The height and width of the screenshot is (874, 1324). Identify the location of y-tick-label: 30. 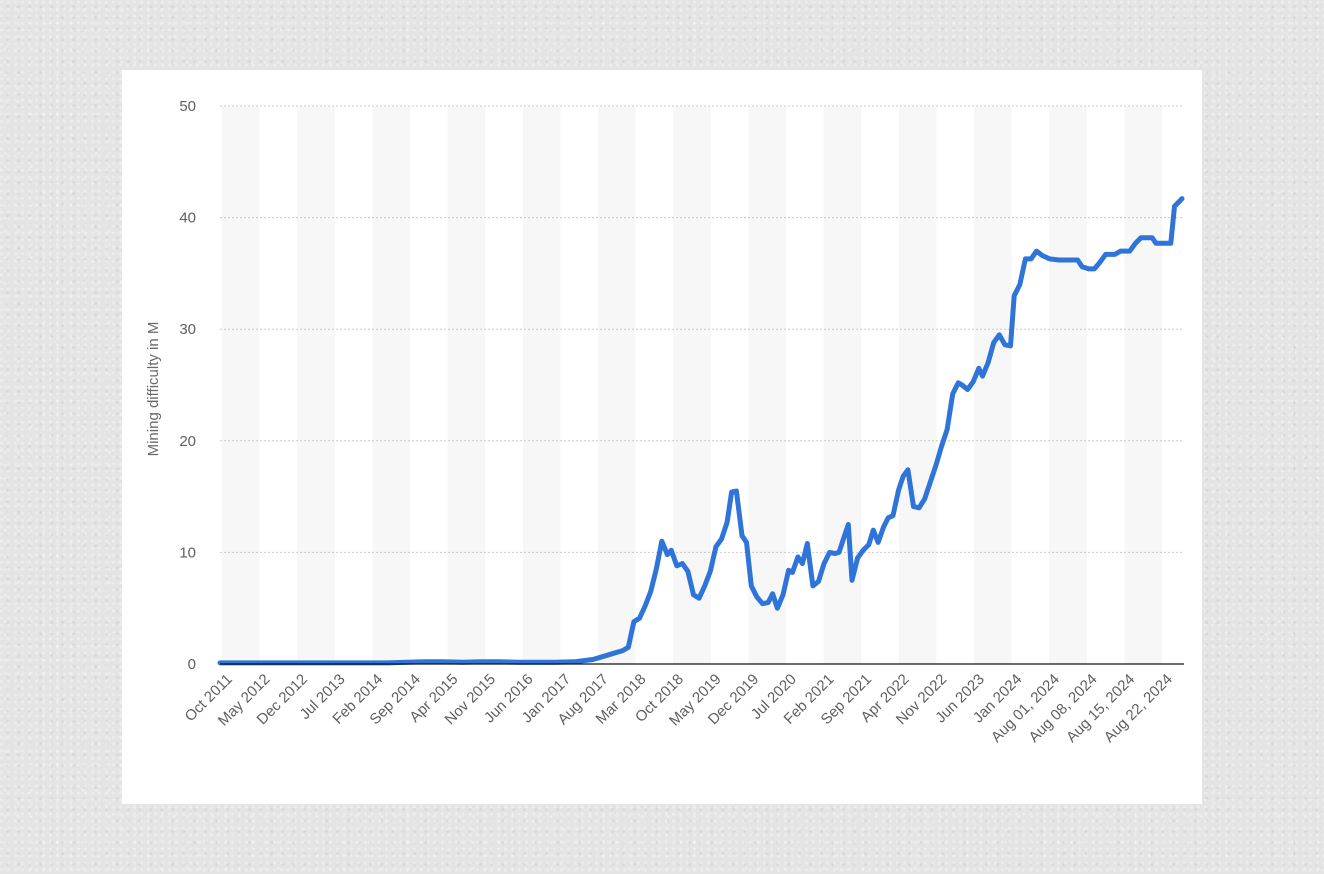
(187, 329).